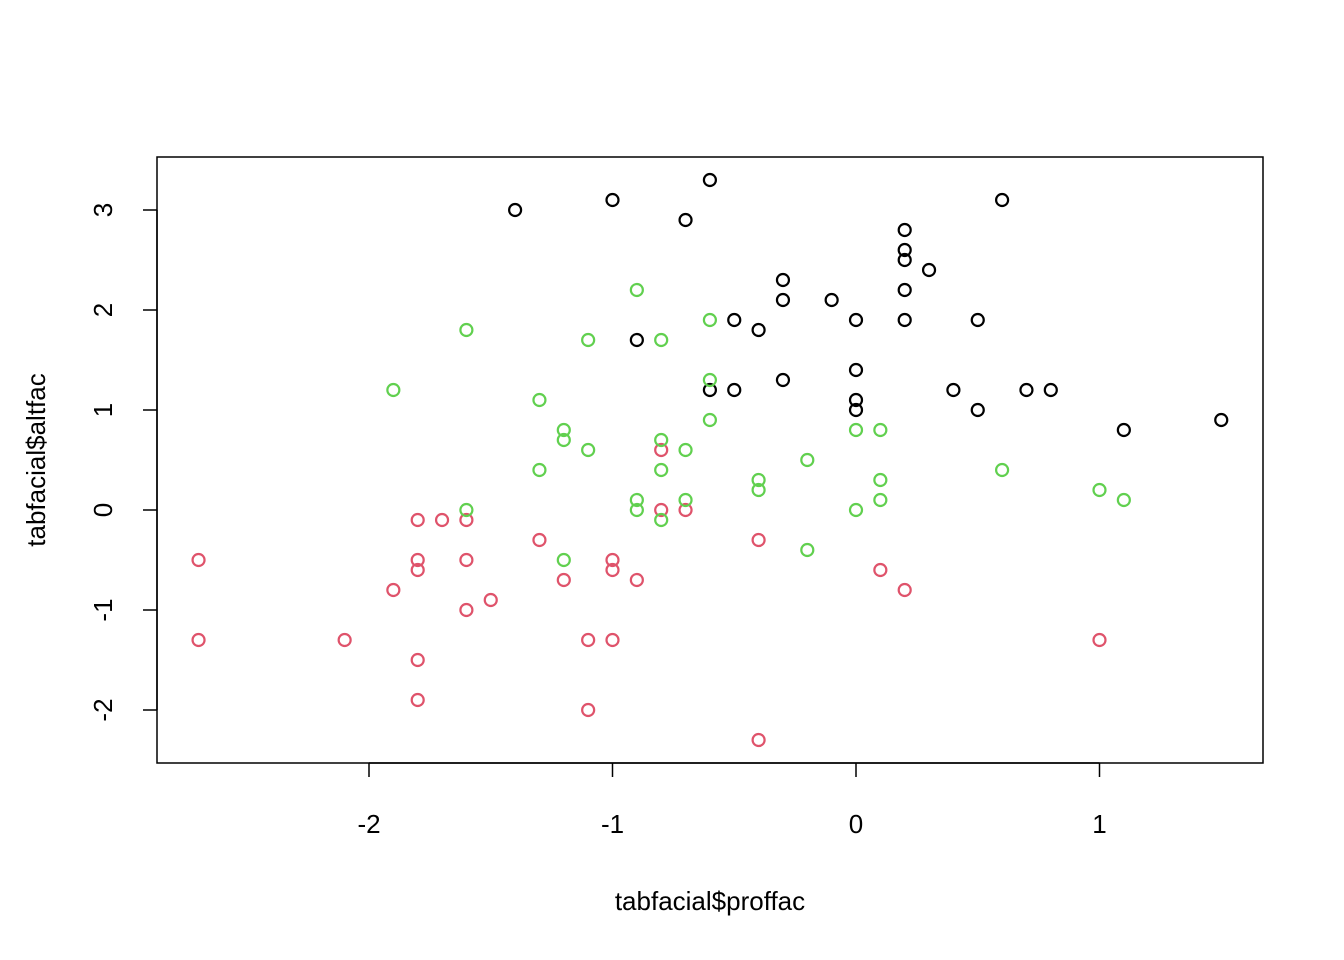  I want to click on y-tick-label: 3, so click(103, 210).